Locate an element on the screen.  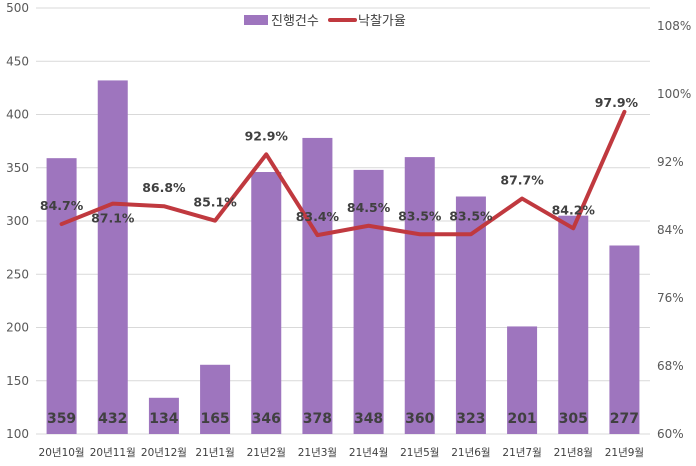
legend: 진행건수 낙찰가율 is located at coordinates (325, 21).